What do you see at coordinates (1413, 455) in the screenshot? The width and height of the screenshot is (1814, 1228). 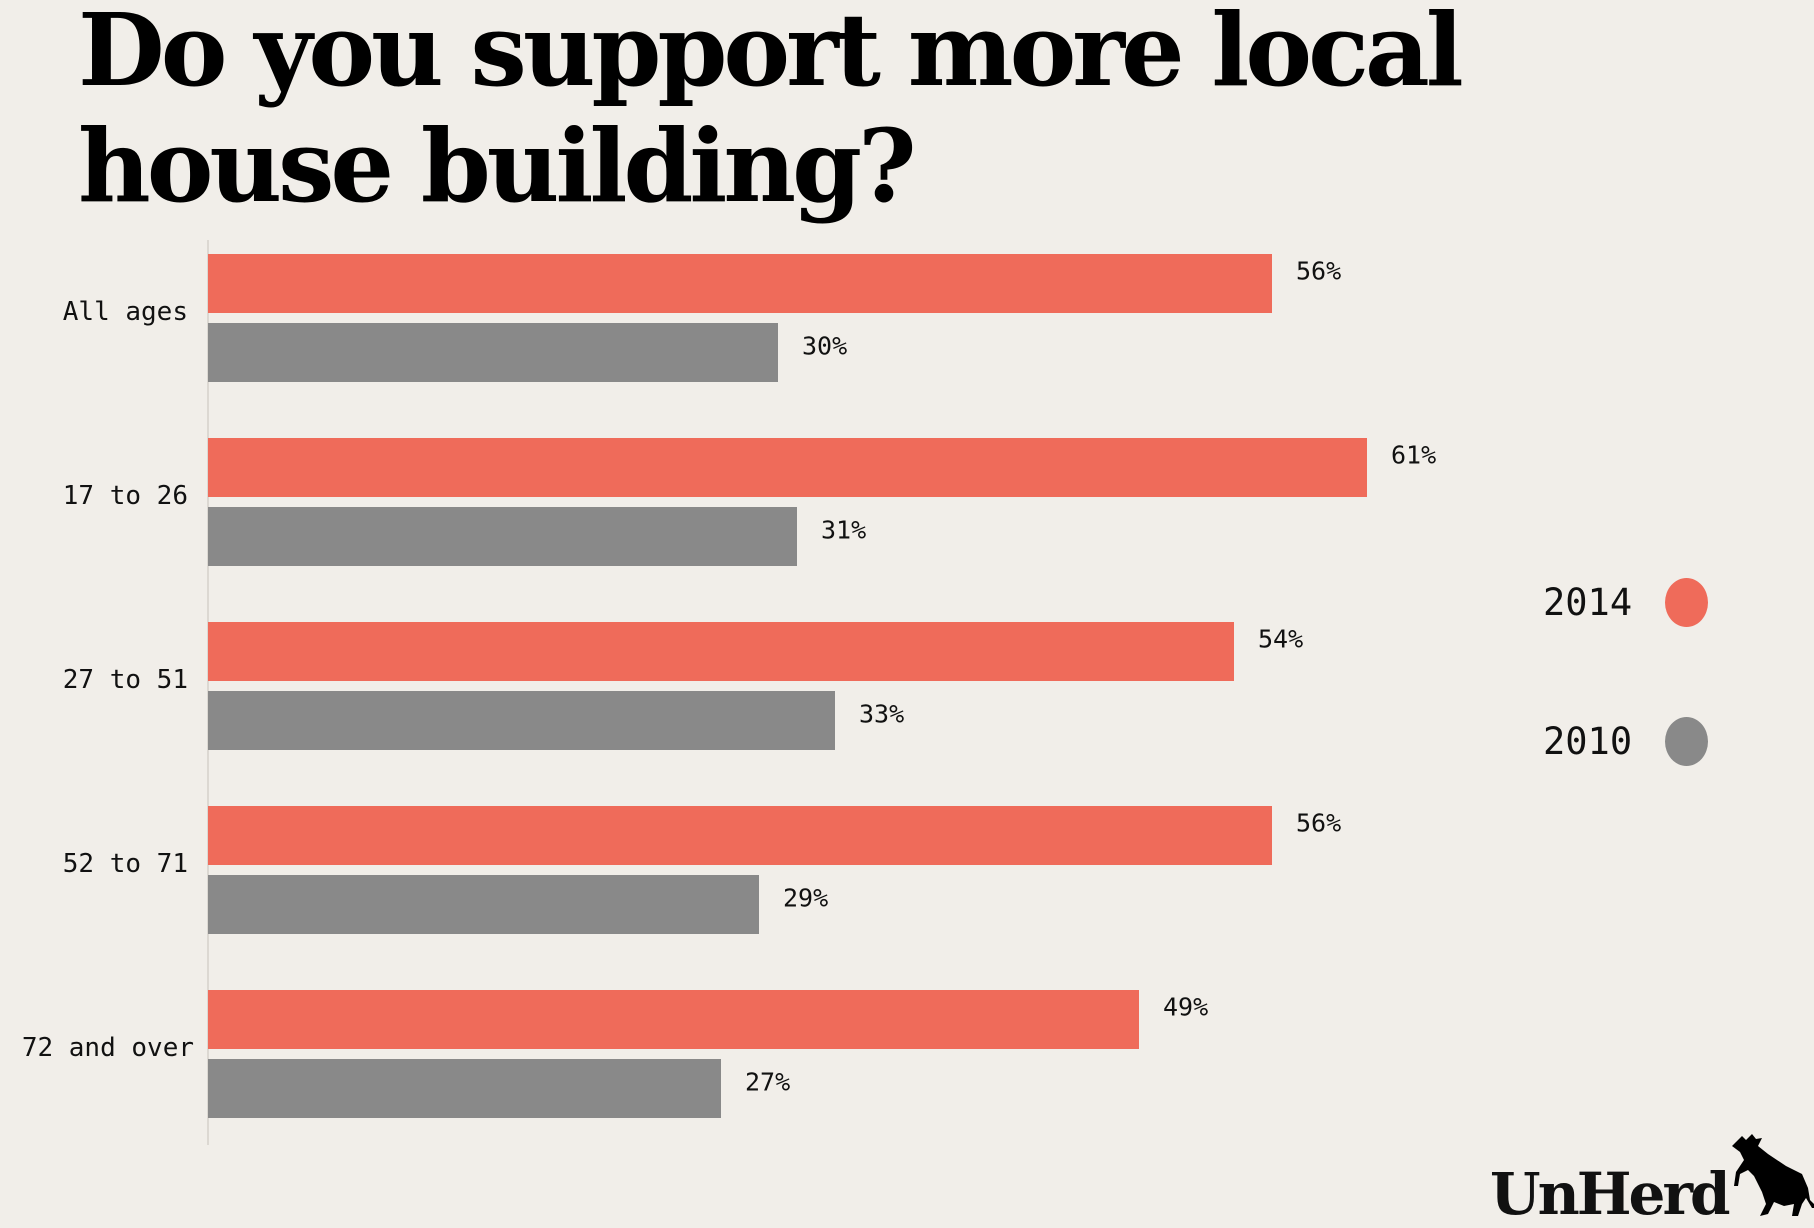 I see `value-label: 61%` at bounding box center [1413, 455].